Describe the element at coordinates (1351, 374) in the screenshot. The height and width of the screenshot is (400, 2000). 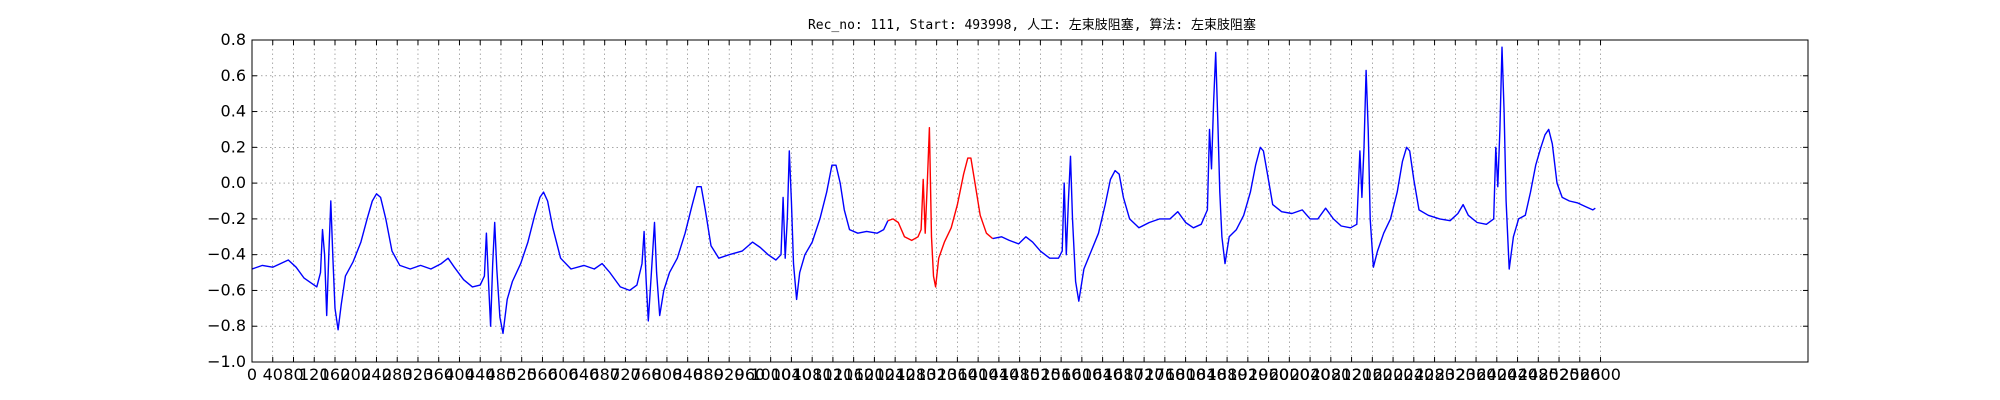
I see `x-tick-label: 2120` at that location.